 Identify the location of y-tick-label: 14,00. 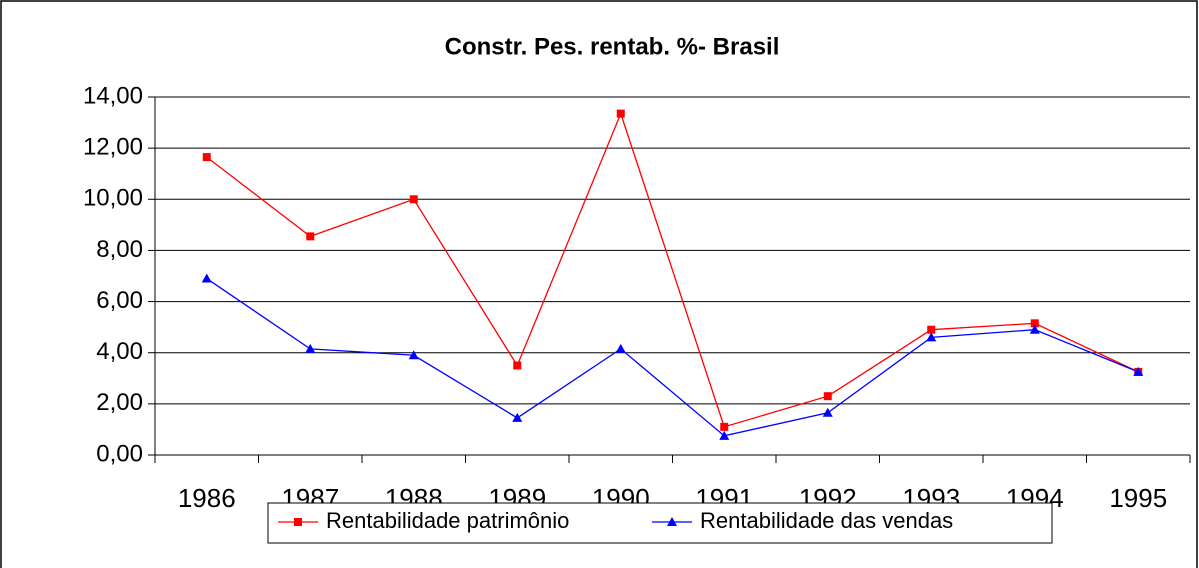
(113, 95).